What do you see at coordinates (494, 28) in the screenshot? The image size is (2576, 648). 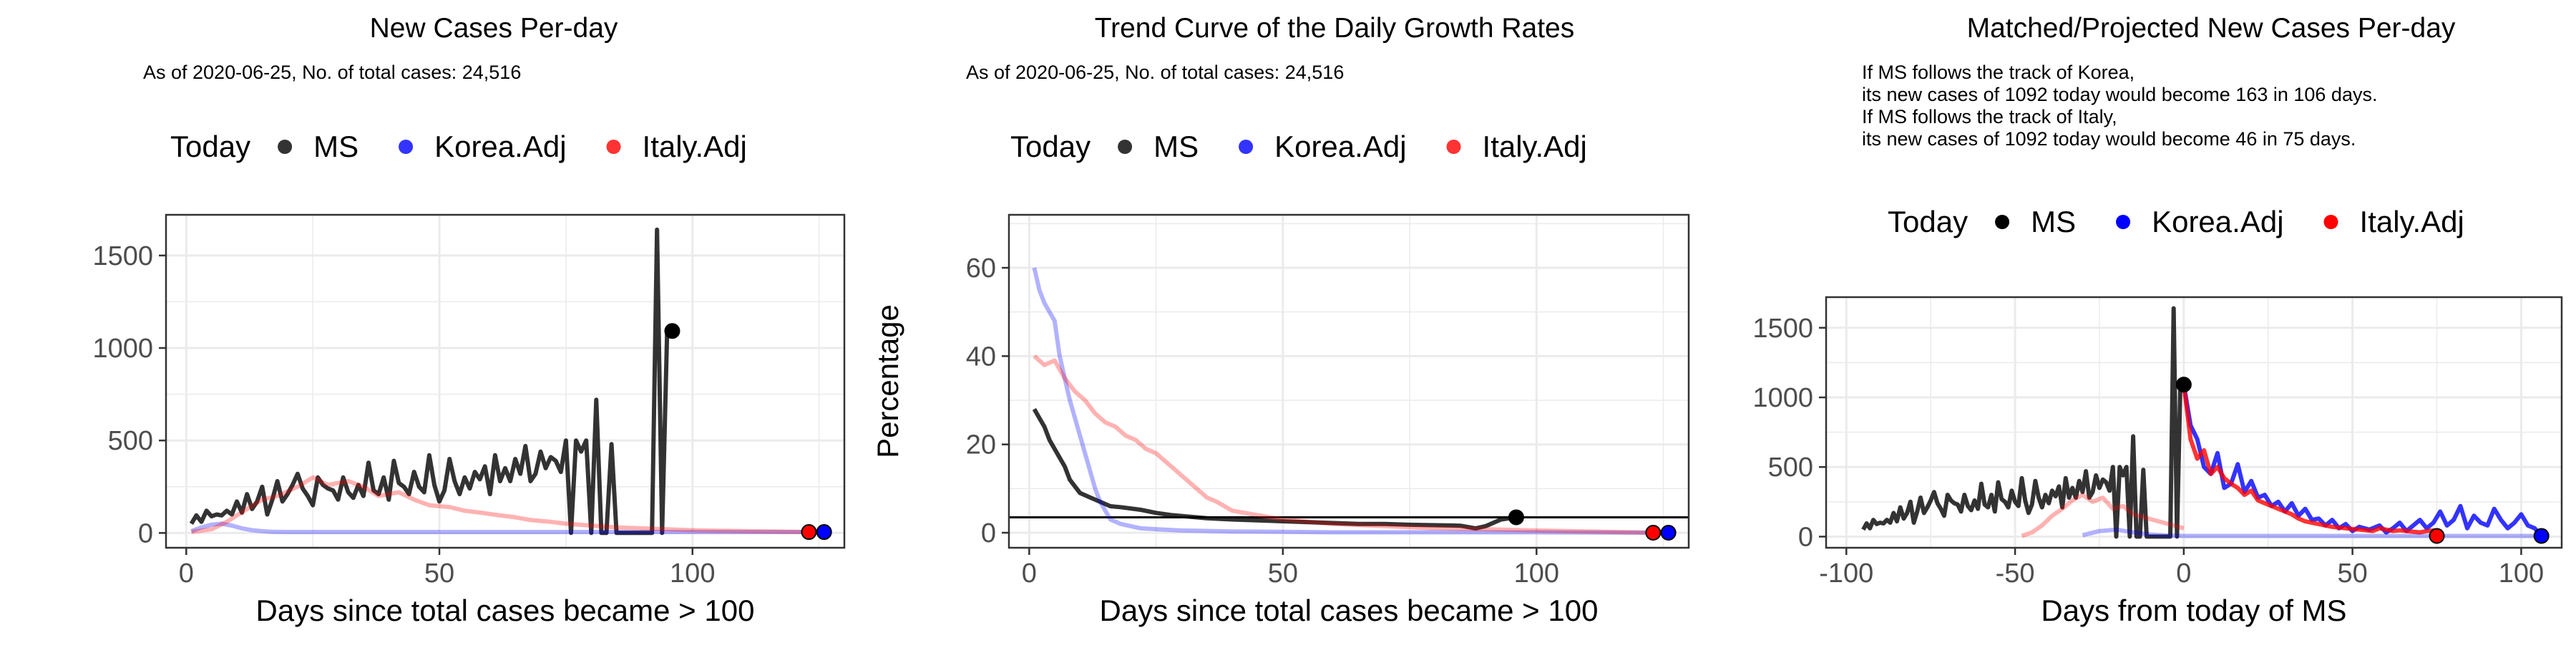 I see `chart1-title: New Cases Per-day` at bounding box center [494, 28].